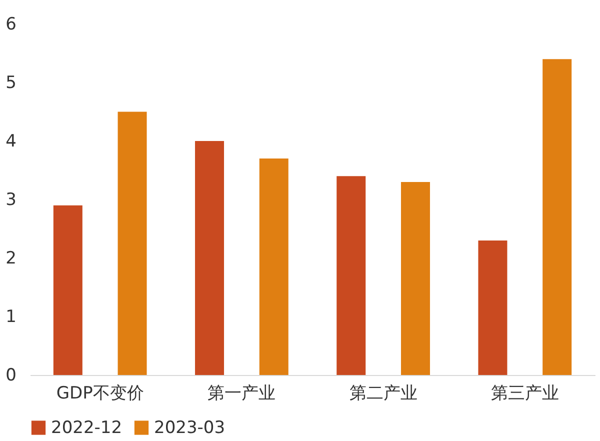 The image size is (600, 441). What do you see at coordinates (11, 258) in the screenshot?
I see `y-tick-label: 2` at bounding box center [11, 258].